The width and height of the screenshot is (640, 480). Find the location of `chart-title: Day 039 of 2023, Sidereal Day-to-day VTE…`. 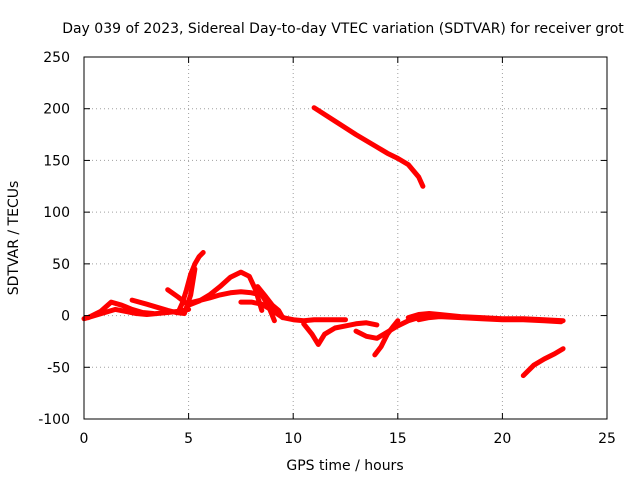

chart-title: Day 039 of 2023, Sidereal Day-to-day VTE… is located at coordinates (343, 29).